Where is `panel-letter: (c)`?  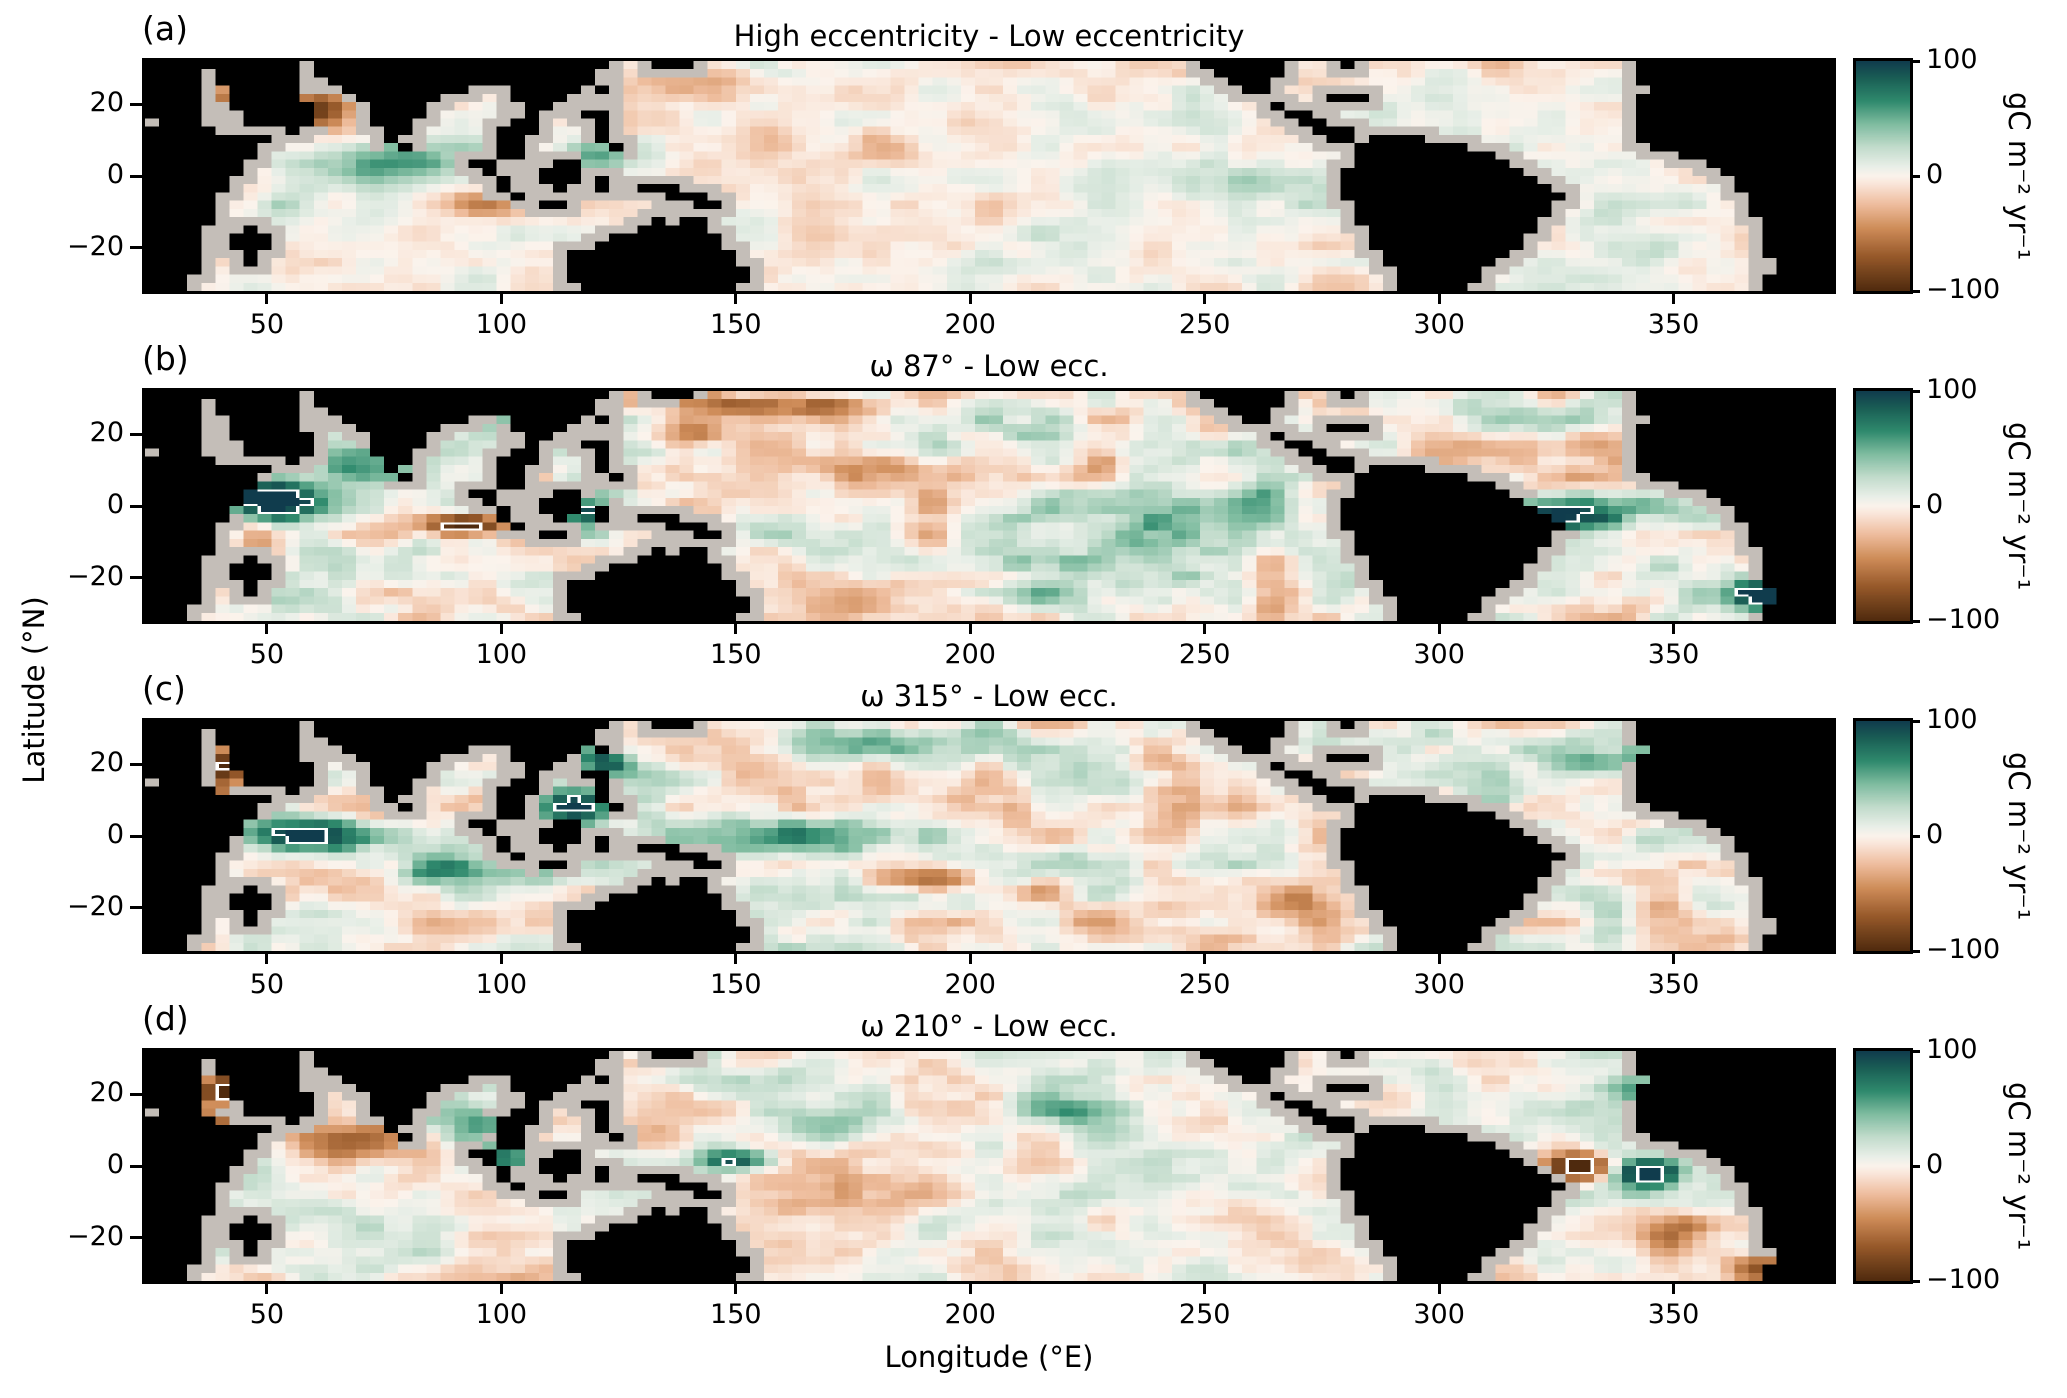
panel-letter: (c) is located at coordinates (164, 688).